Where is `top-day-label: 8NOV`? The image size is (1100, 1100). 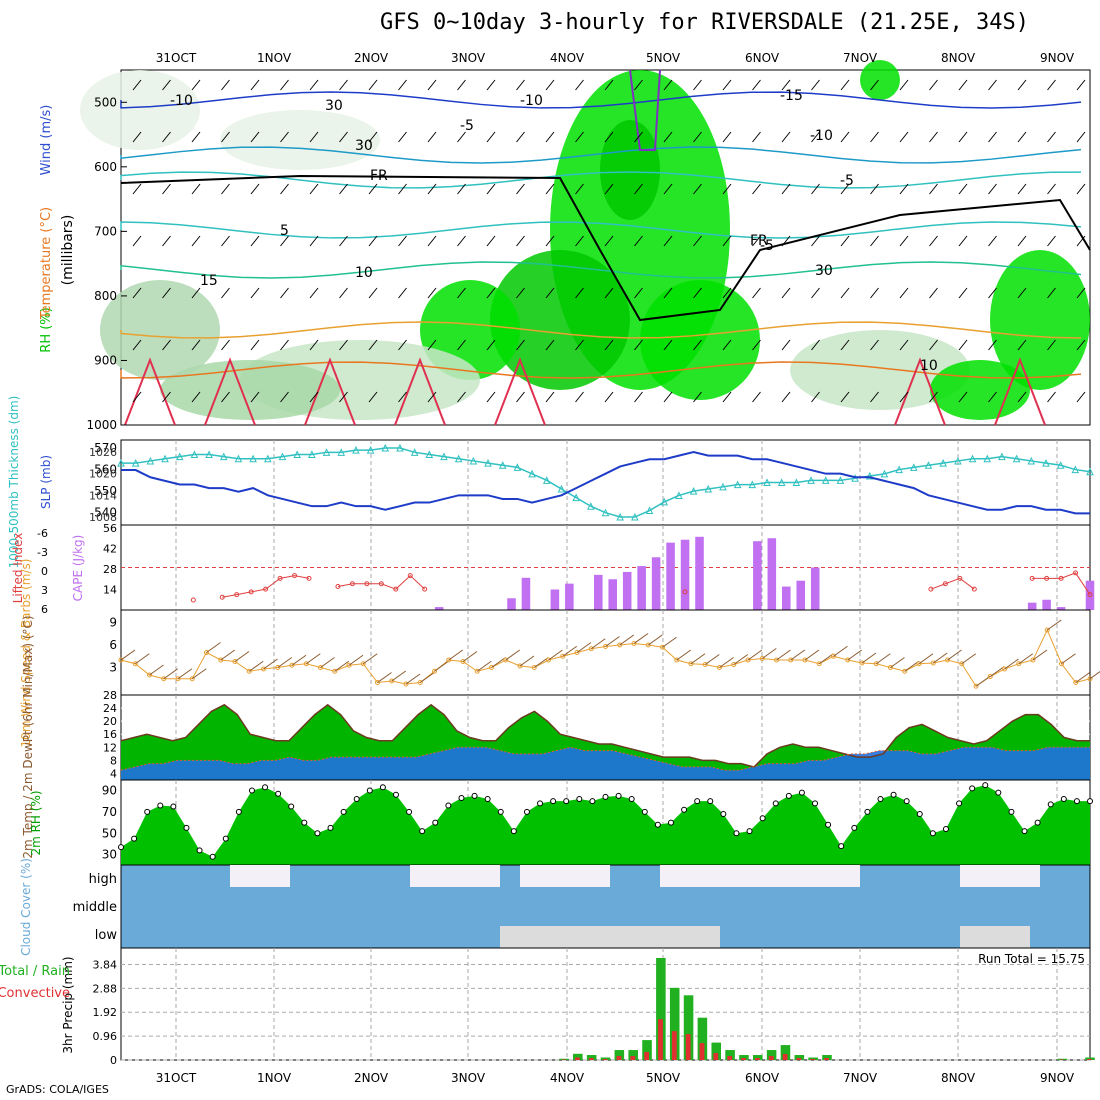
top-day-label: 8NOV is located at coordinates (958, 58).